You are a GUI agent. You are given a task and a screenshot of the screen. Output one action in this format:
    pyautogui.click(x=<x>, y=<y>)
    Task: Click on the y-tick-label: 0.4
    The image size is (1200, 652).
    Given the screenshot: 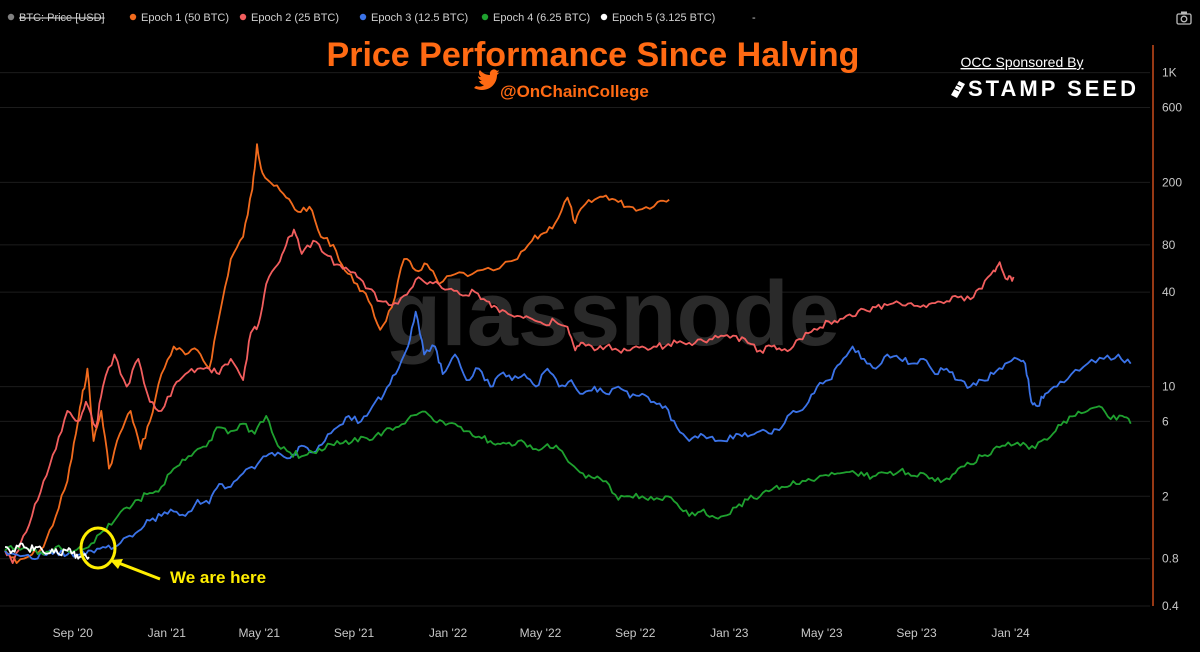 What is the action you would take?
    pyautogui.click(x=1170, y=606)
    